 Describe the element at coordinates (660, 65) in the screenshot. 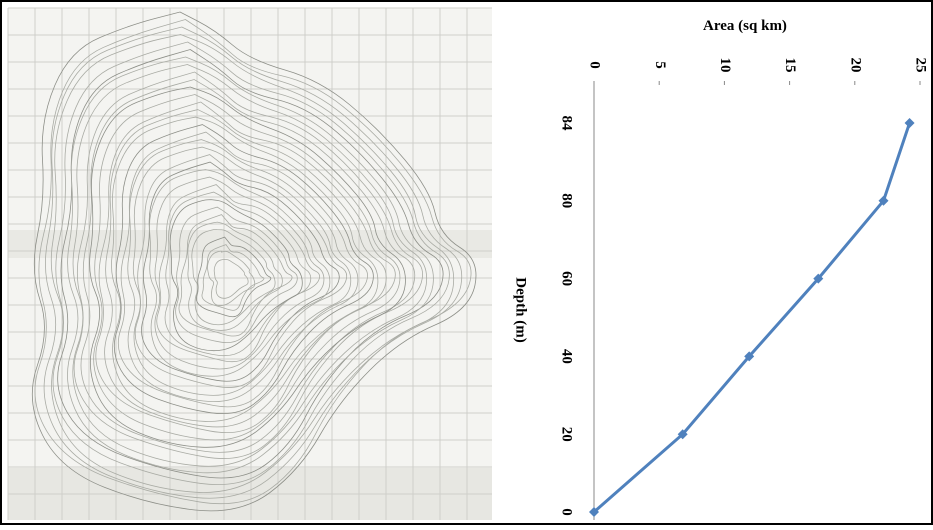

I see `tick-label: 5` at that location.